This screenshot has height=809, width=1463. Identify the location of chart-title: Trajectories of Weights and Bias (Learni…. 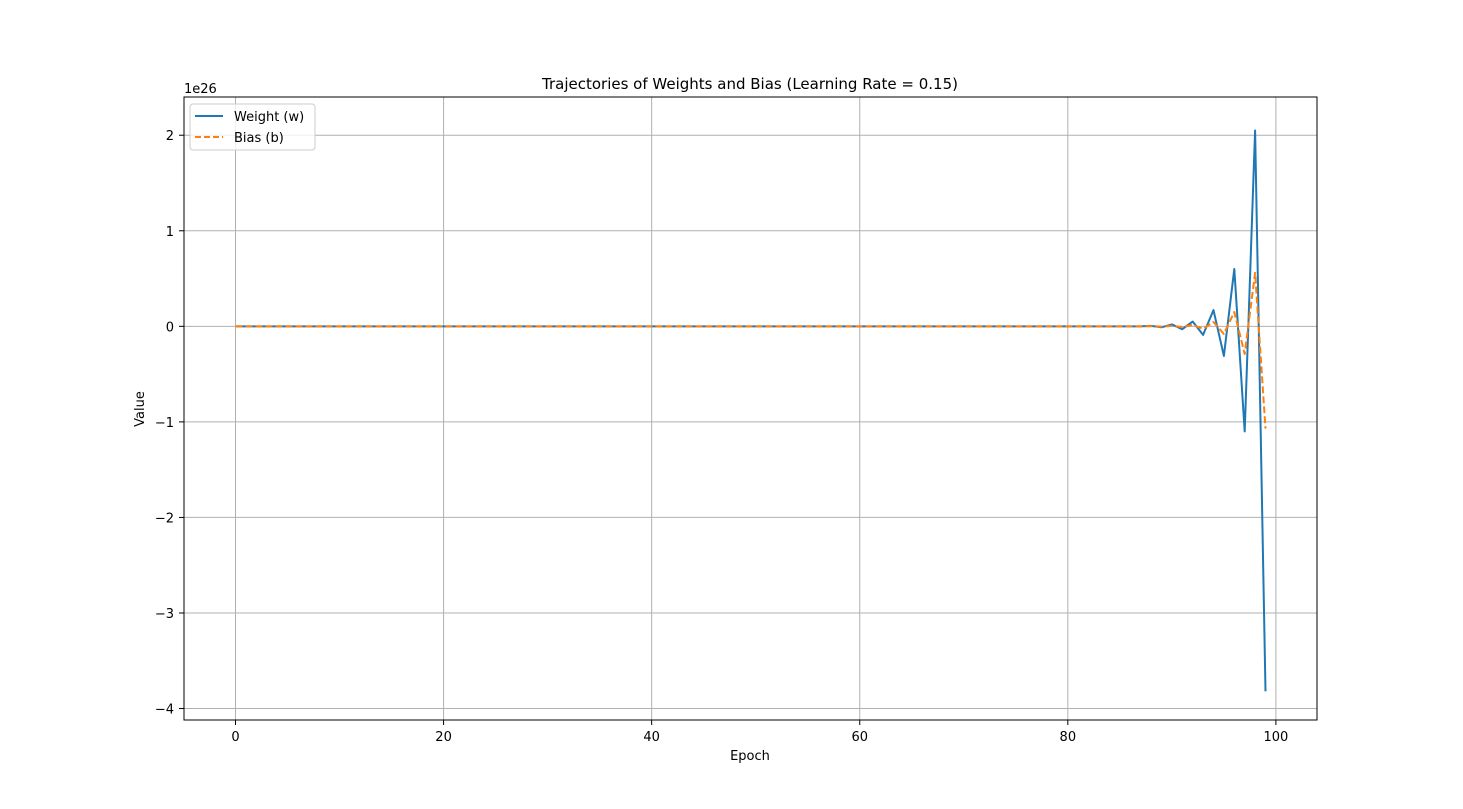
(749, 84).